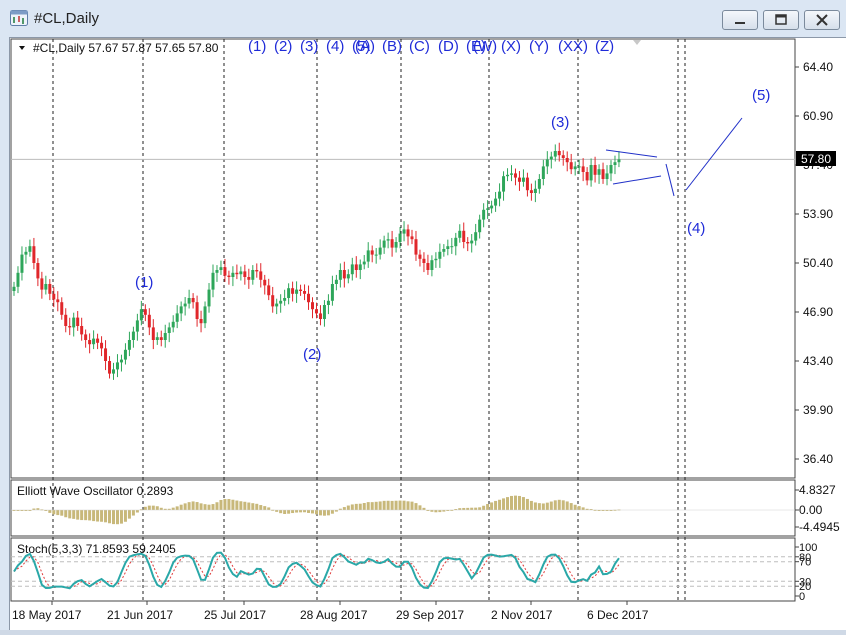 This screenshot has width=846, height=635. Describe the element at coordinates (430, 615) in the screenshot. I see `date-label: 29 Sep 2017` at that location.